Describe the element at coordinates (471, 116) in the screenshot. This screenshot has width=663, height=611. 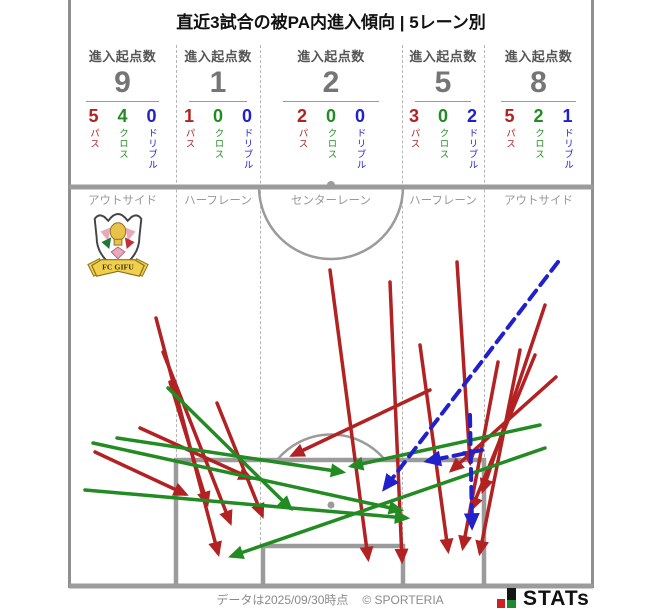
I see `dribble-count: 2` at that location.